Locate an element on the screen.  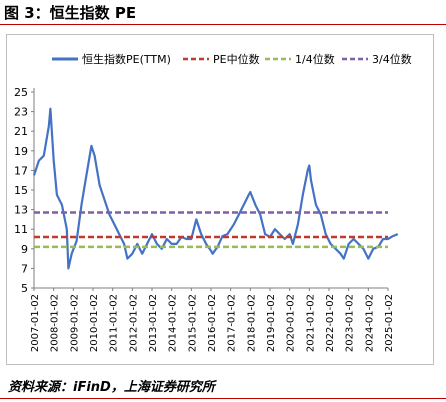
legend-label-0: 恒生指数PE(TTM) is located at coordinates (126, 59).